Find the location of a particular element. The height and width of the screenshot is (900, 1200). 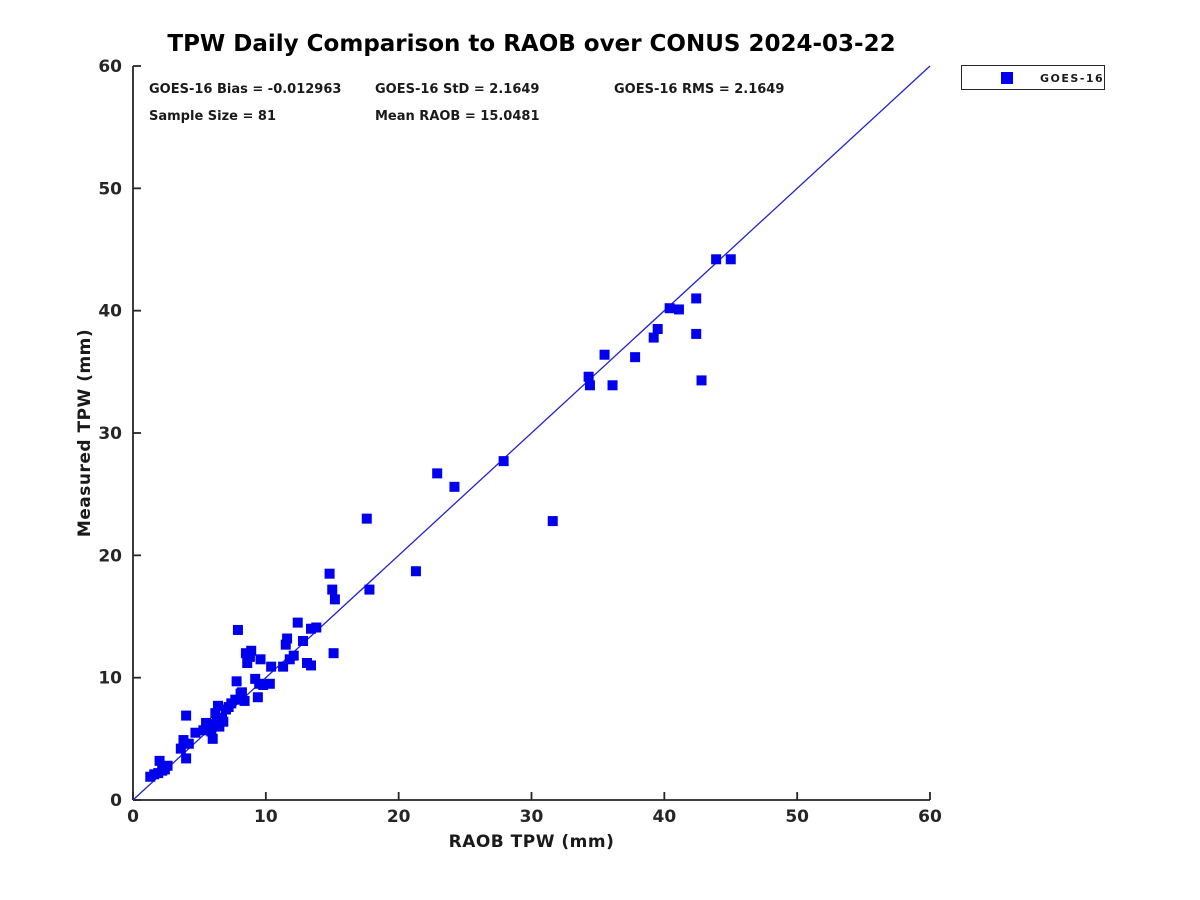

y-tick-label: 60 is located at coordinates (110, 67).